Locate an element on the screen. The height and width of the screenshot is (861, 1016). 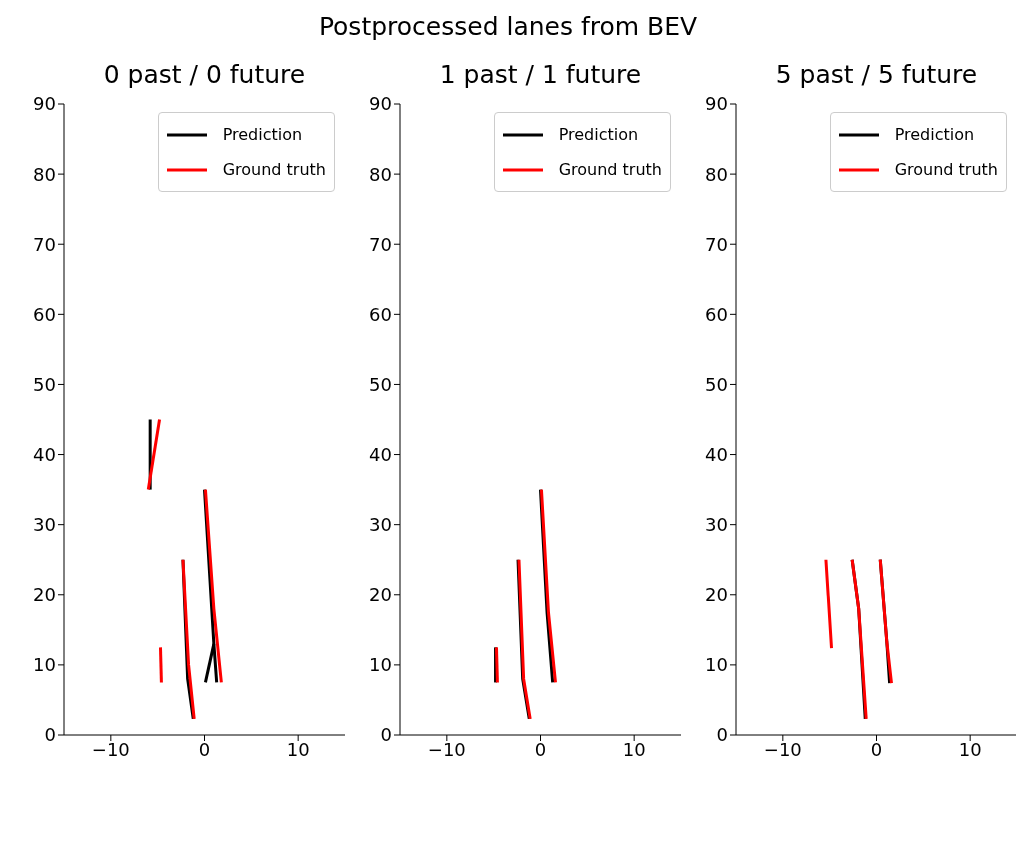
chart-title: 0 past / 0 future is located at coordinates (204, 74).